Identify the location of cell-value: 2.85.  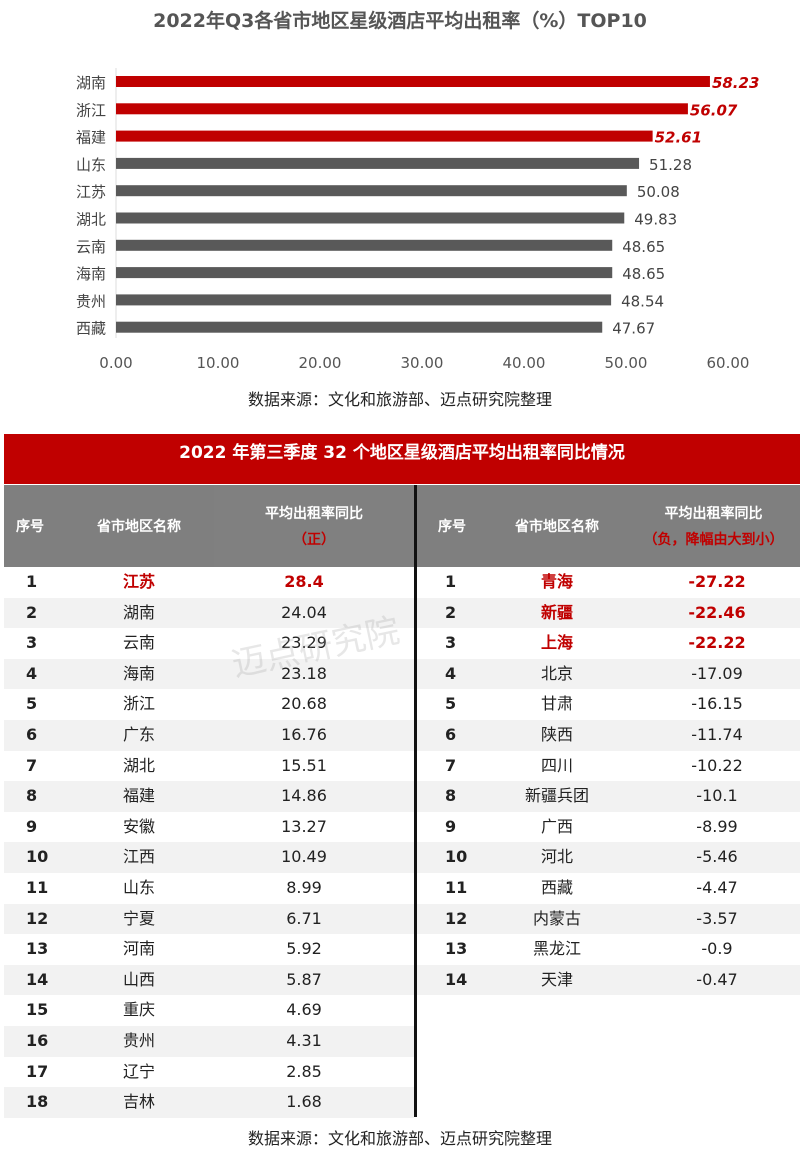
(304, 1071).